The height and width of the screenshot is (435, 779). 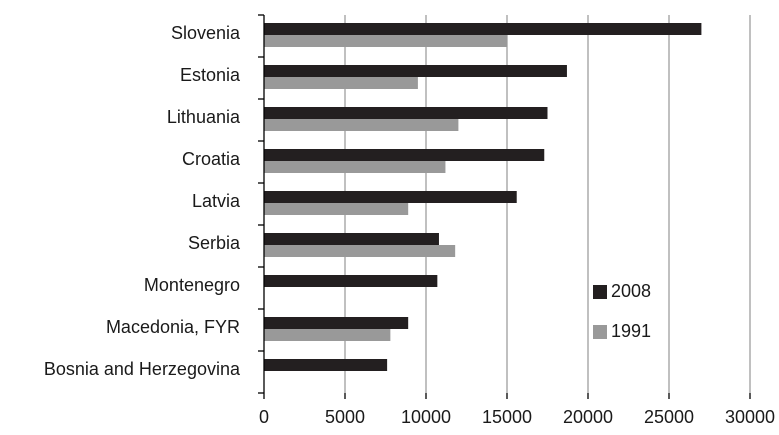 What do you see at coordinates (426, 417) in the screenshot?
I see `x-tick-label: 10000` at bounding box center [426, 417].